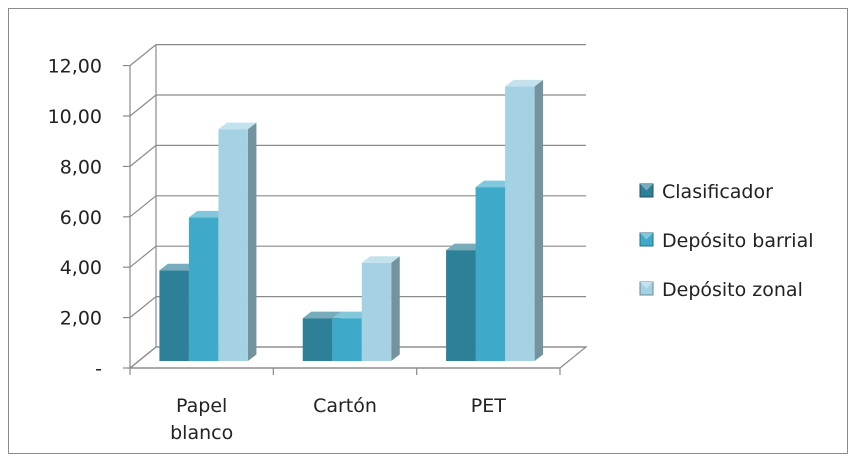 This screenshot has width=857, height=463. What do you see at coordinates (75, 117) in the screenshot?
I see `y-tick-label: 10,00` at bounding box center [75, 117].